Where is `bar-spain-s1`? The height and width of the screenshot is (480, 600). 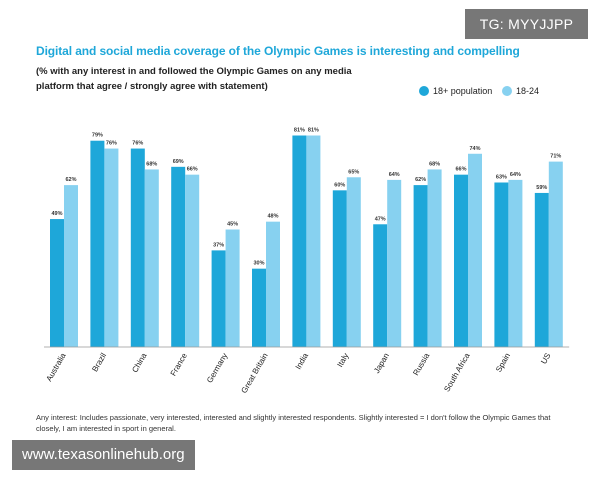 bar-spain-s1 is located at coordinates (501, 264).